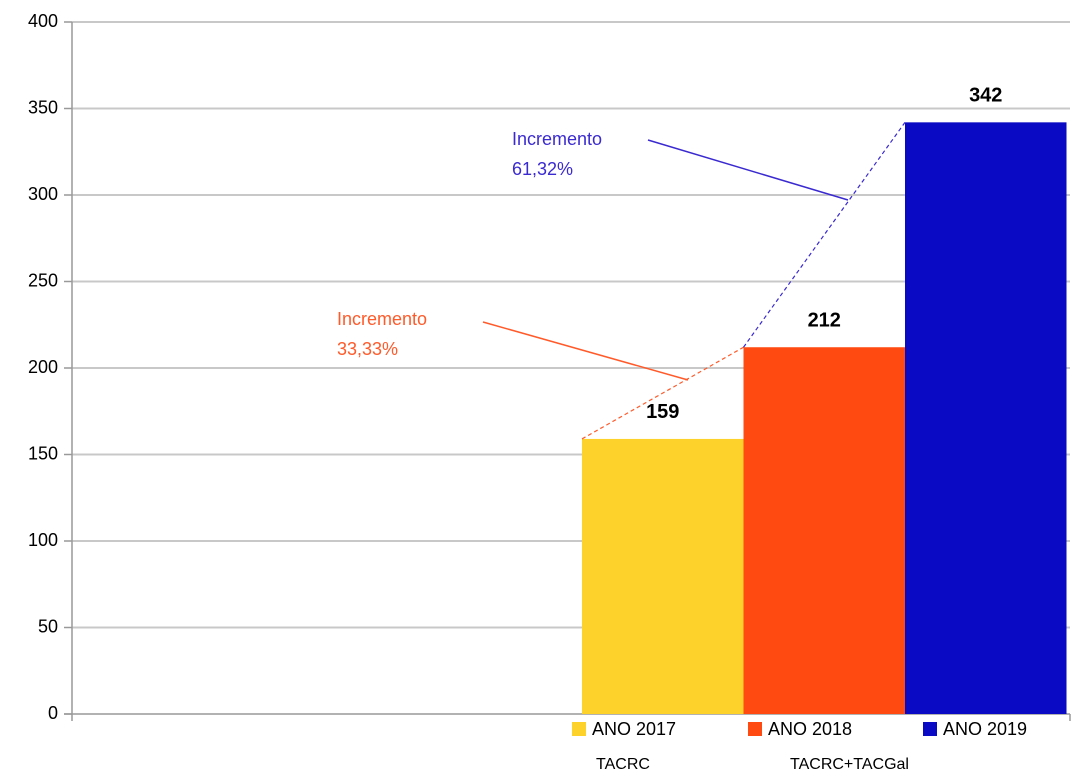 This screenshot has height=773, width=1074. Describe the element at coordinates (43, 107) in the screenshot. I see `y-tick-label: 350` at that location.